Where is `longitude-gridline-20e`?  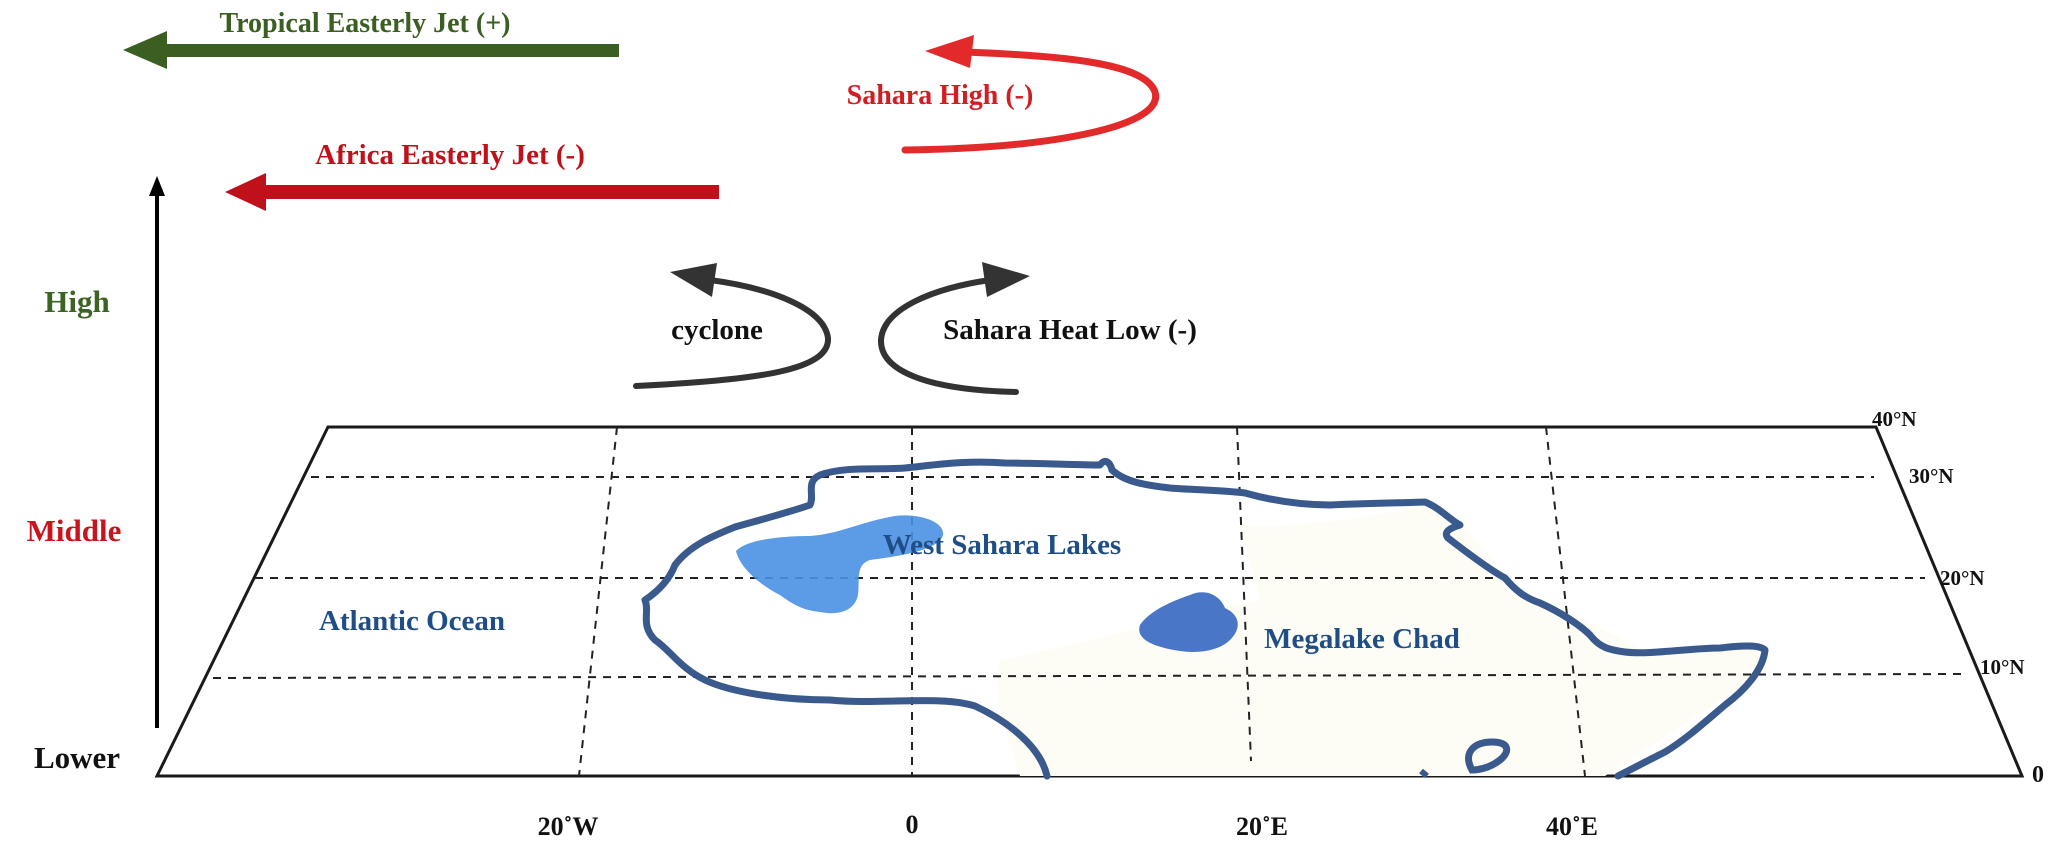 longitude-gridline-20e is located at coordinates (1244, 594).